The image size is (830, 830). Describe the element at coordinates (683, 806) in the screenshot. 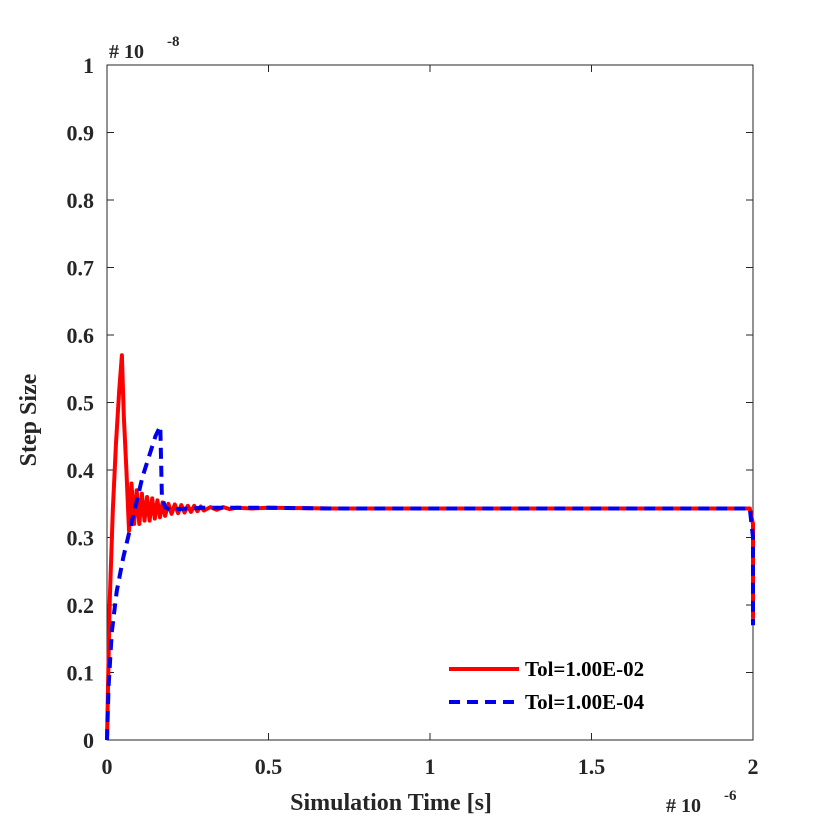

I see `x-exponent-prefix: # 10` at that location.